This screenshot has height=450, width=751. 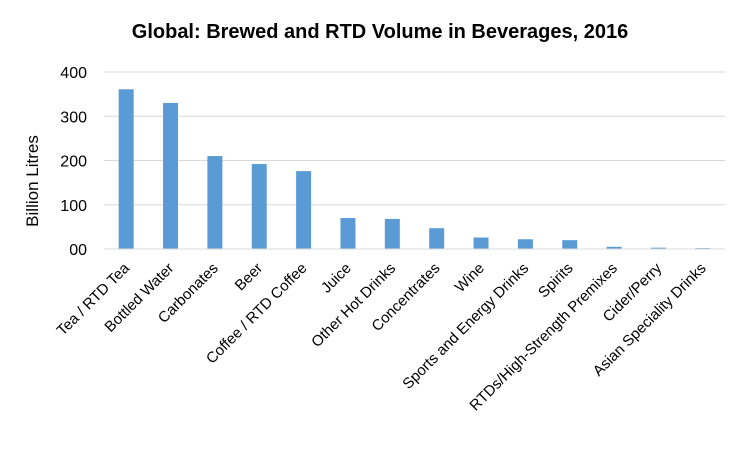 I want to click on y-tick-label: 200, so click(x=73, y=162).